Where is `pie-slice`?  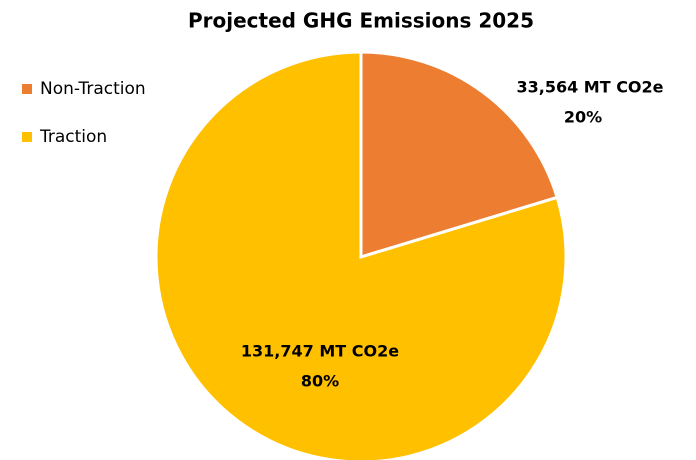
pie-slice is located at coordinates (459, 155).